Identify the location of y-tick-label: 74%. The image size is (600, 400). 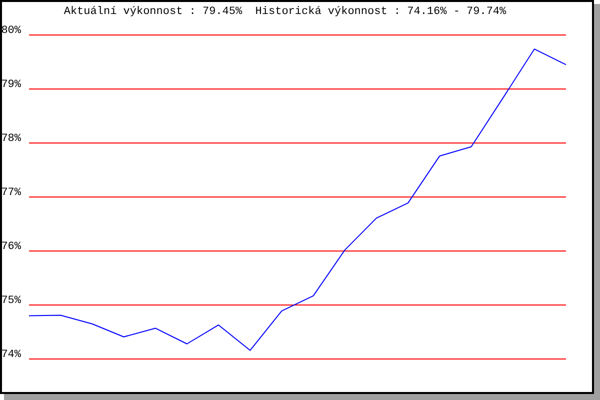
(11, 354).